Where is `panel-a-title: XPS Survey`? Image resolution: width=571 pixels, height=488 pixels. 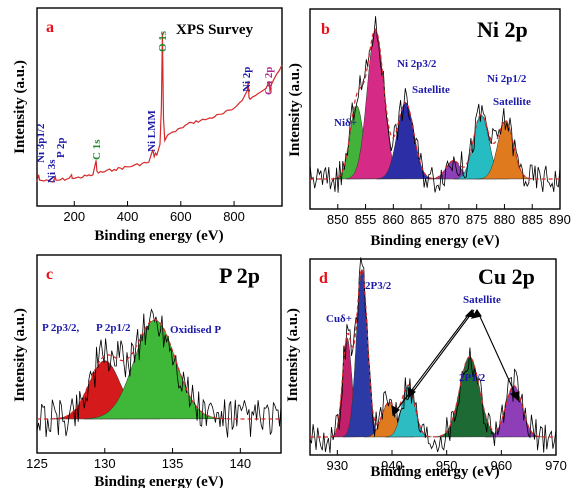 panel-a-title: XPS Survey is located at coordinates (215, 30).